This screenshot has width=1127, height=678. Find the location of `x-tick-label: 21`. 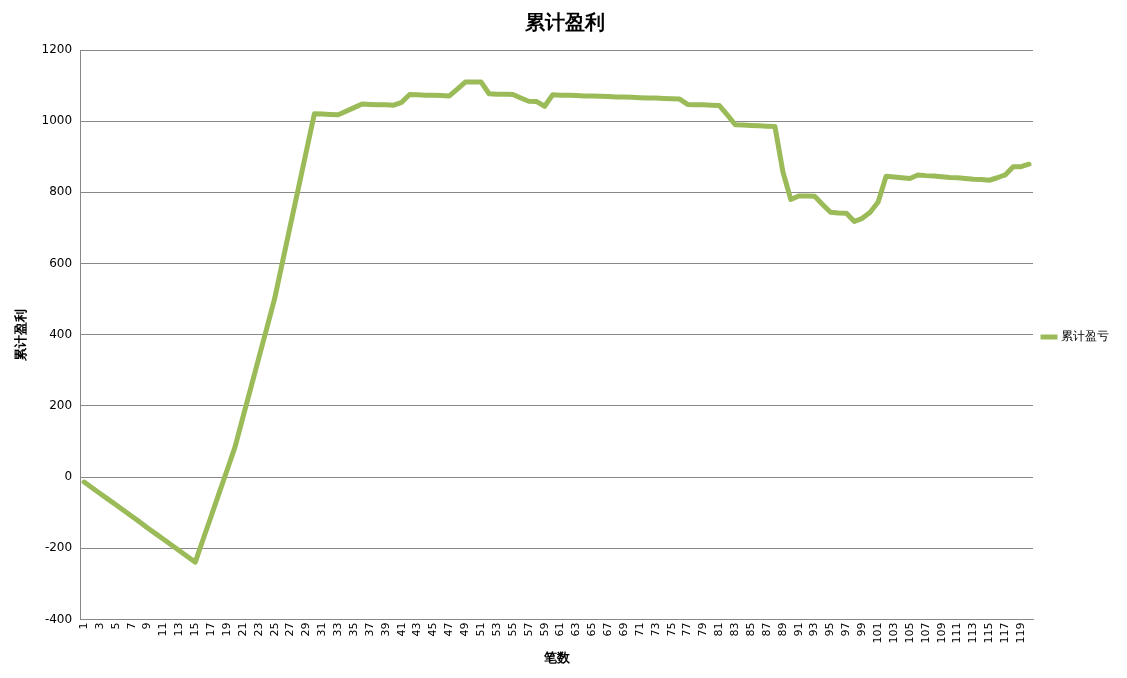

x-tick-label: 21 is located at coordinates (242, 629).